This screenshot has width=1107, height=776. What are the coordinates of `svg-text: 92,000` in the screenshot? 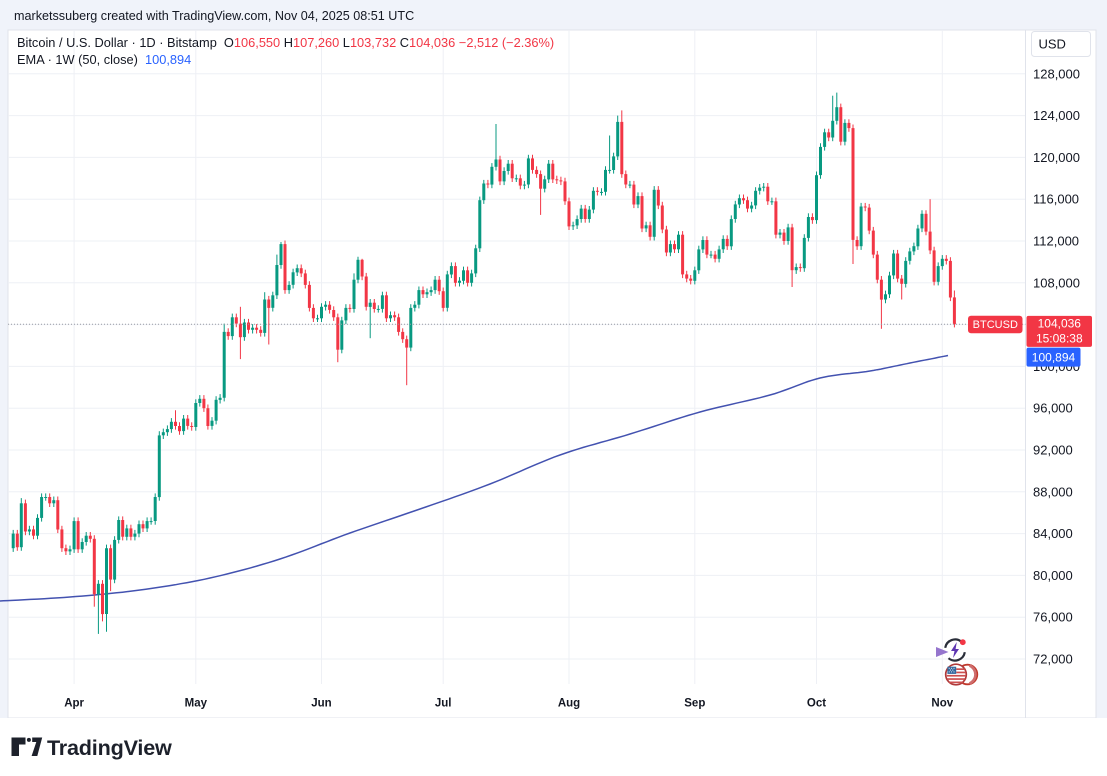 It's located at (1053, 450).